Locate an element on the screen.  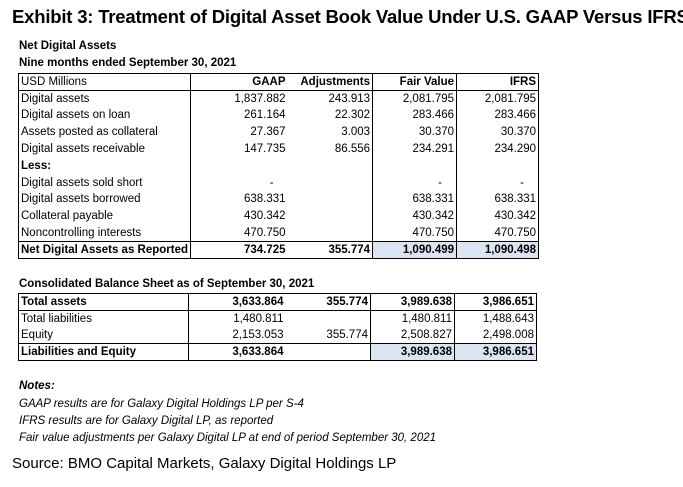
ifrs-value: 2,081.795 is located at coordinates (498, 98).